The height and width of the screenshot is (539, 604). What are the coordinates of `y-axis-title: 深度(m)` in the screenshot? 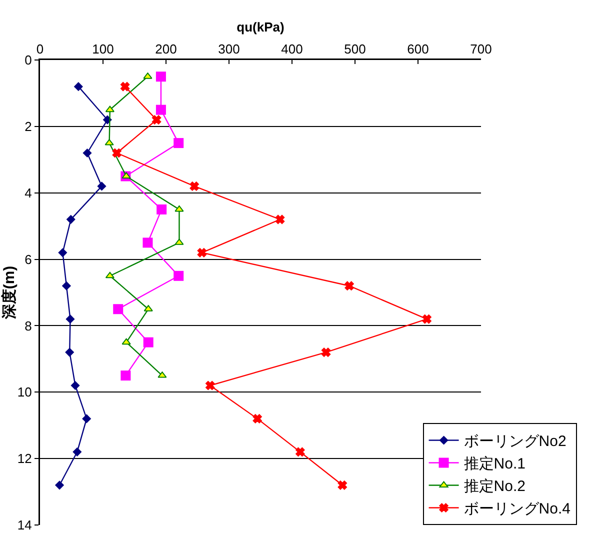 It's located at (9, 293).